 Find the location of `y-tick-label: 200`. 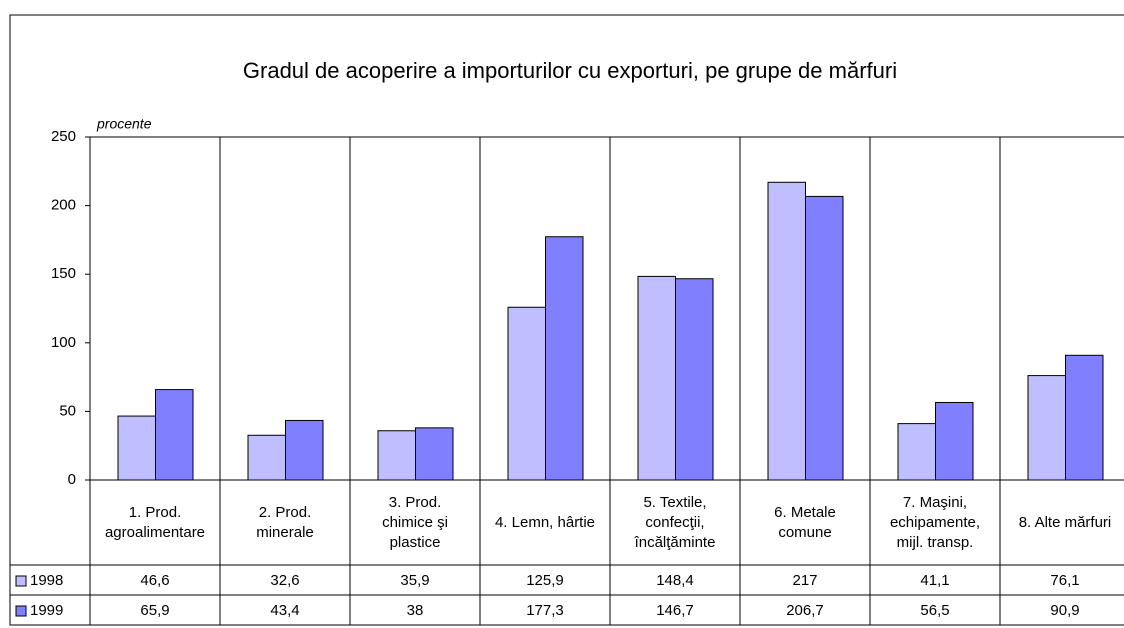

y-tick-label: 200 is located at coordinates (63, 205).